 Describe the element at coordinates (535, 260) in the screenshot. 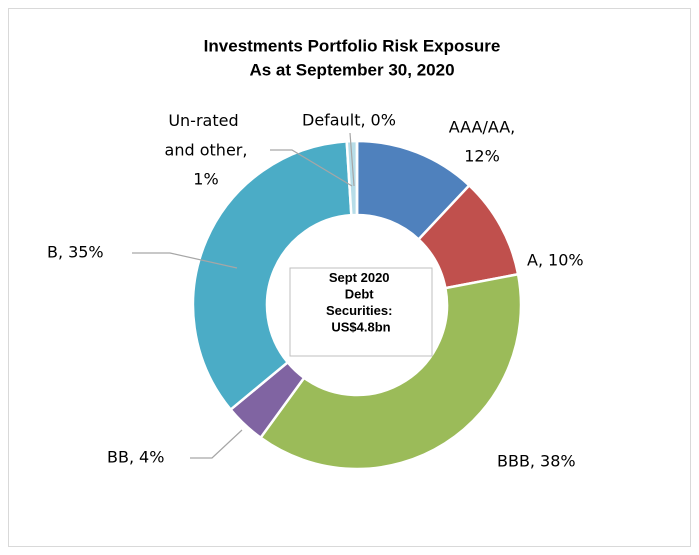

I see `data-label-name: A,` at that location.